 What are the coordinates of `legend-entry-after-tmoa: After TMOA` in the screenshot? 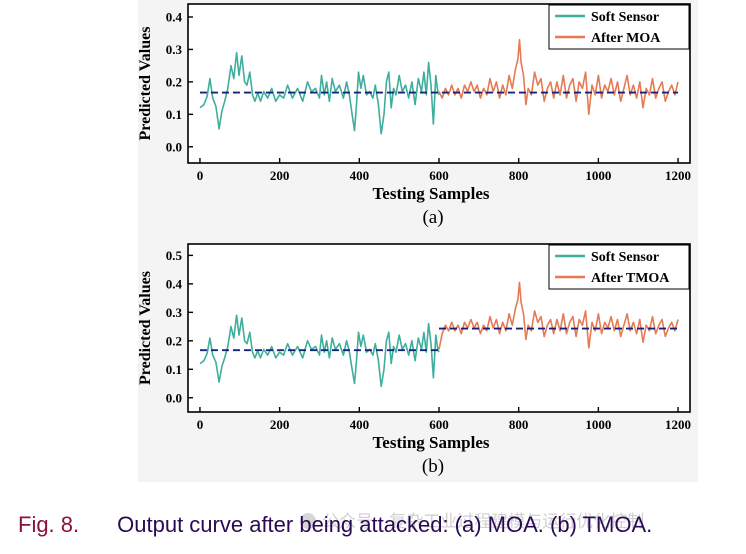 It's located at (630, 278).